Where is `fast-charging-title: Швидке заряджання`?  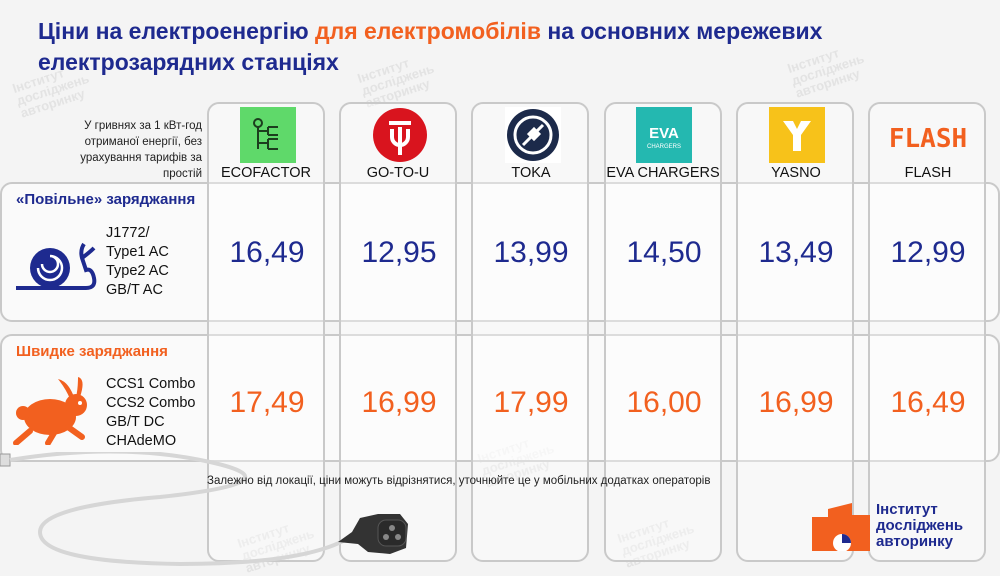 fast-charging-title: Швидке заряджання is located at coordinates (92, 351).